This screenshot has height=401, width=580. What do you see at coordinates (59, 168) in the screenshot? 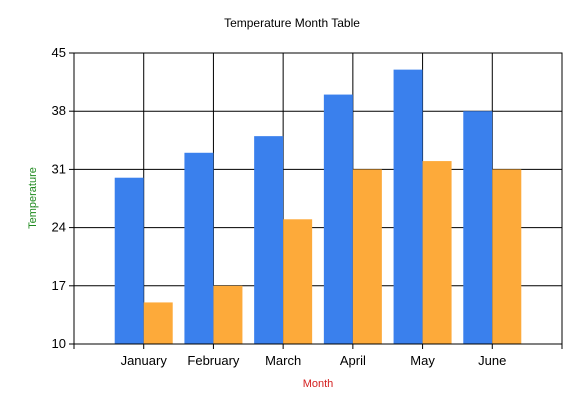
I see `y-tick-label: 31` at bounding box center [59, 168].